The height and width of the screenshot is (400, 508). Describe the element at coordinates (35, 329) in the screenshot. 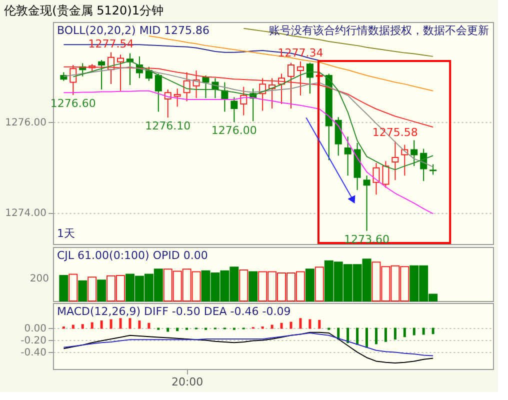

I see `y-tick-label: 0.00` at that location.